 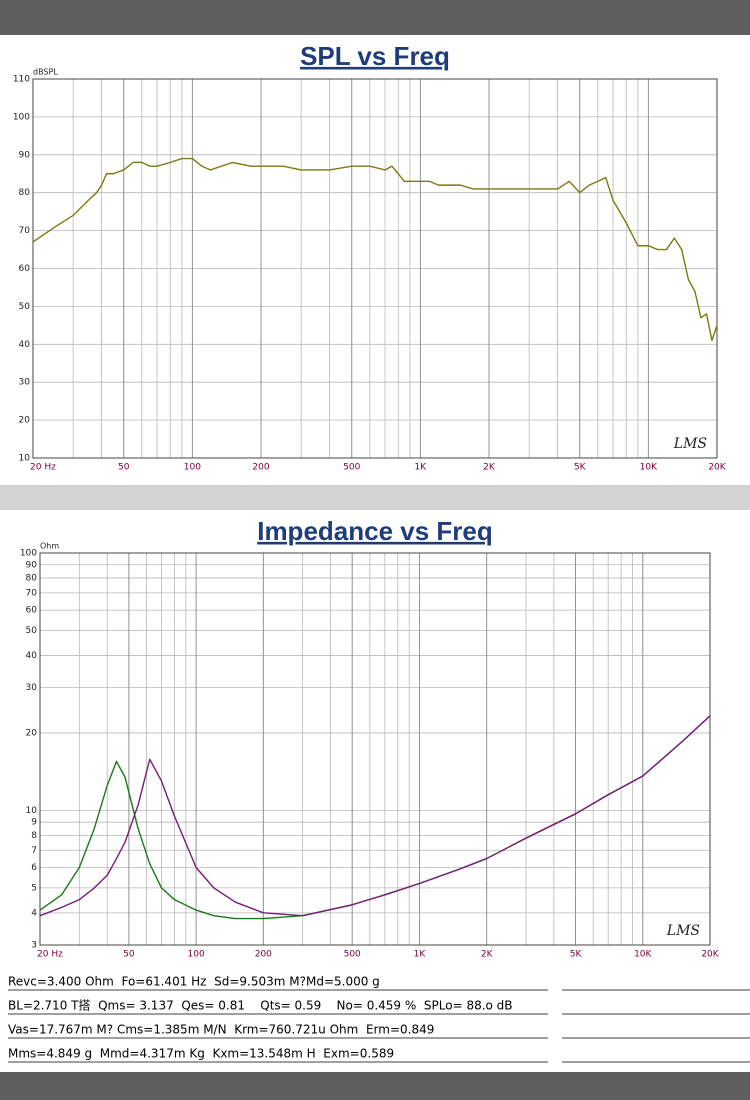 I want to click on y-tick-label: 8, so click(x=34, y=836).